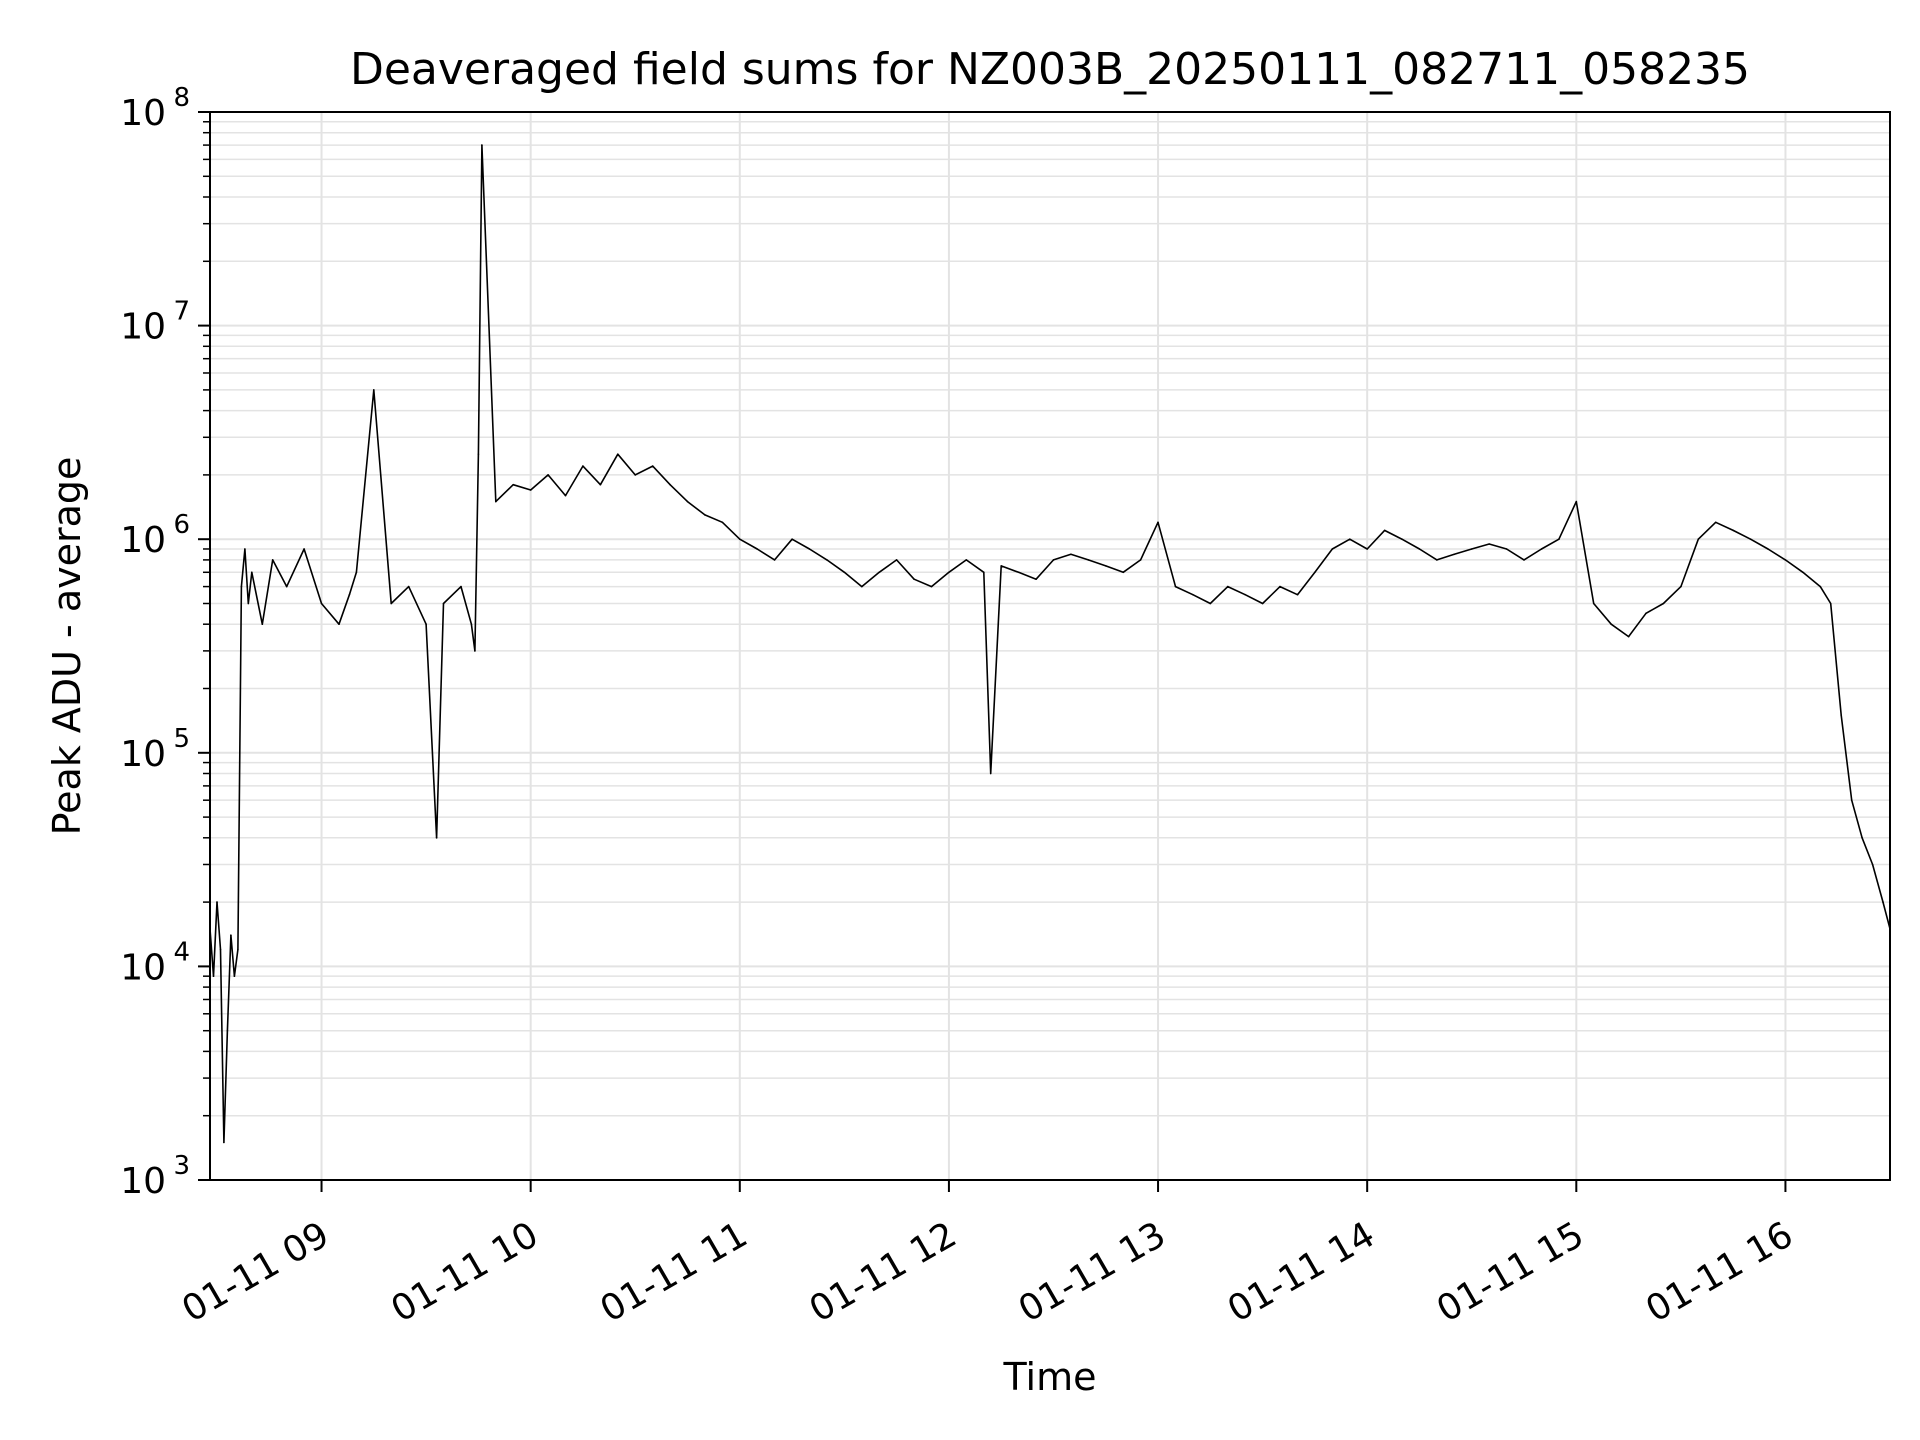  I want to click on y-tick-exponent: 3, so click(181, 1166).